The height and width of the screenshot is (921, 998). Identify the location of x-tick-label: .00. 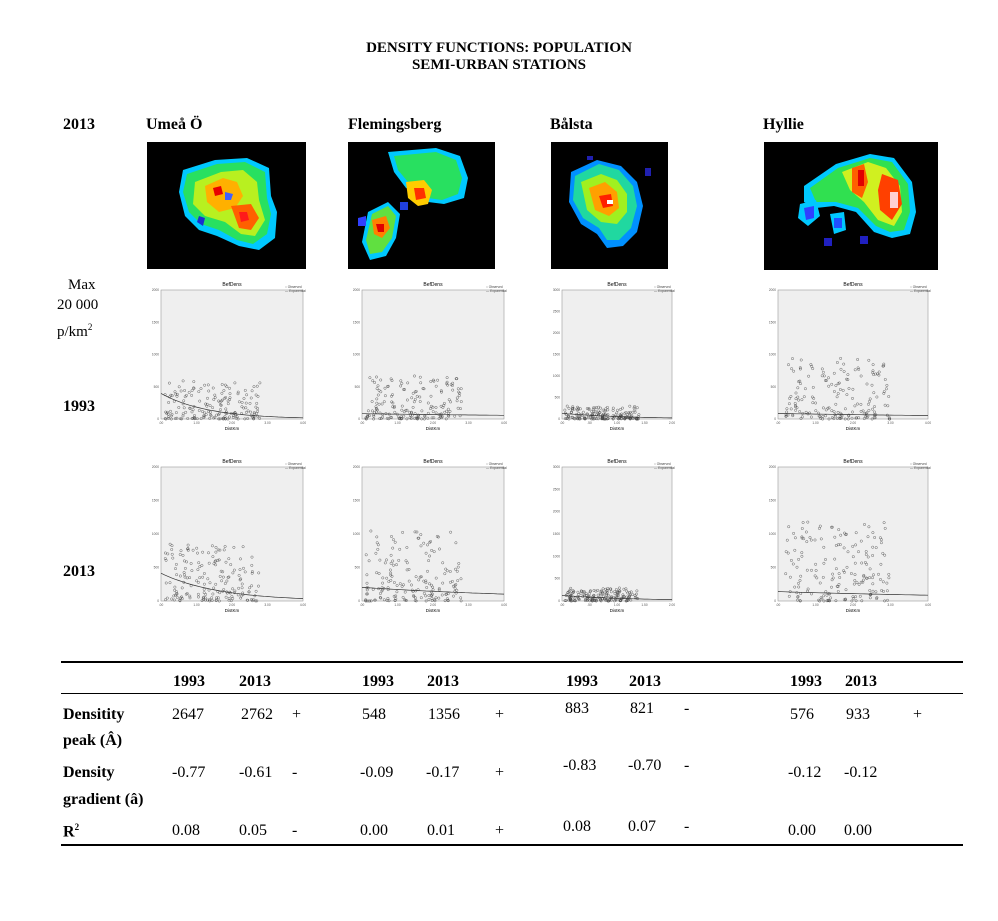
(562, 605).